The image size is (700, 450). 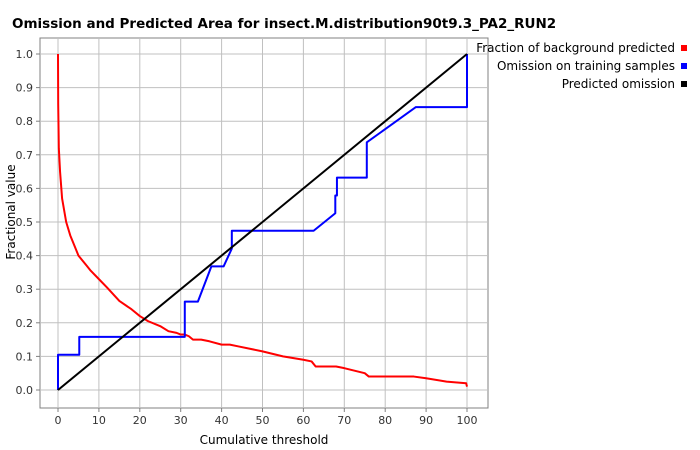 What do you see at coordinates (11, 211) in the screenshot?
I see `y-axis-label: Fractional value` at bounding box center [11, 211].